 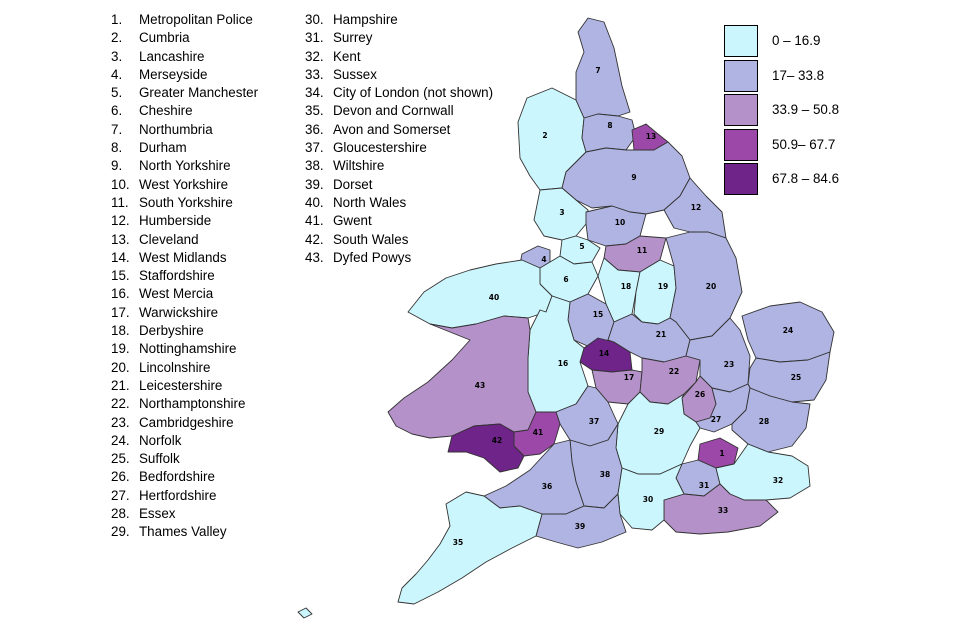 I want to click on force-name: West Yorkshire, so click(x=184, y=184).